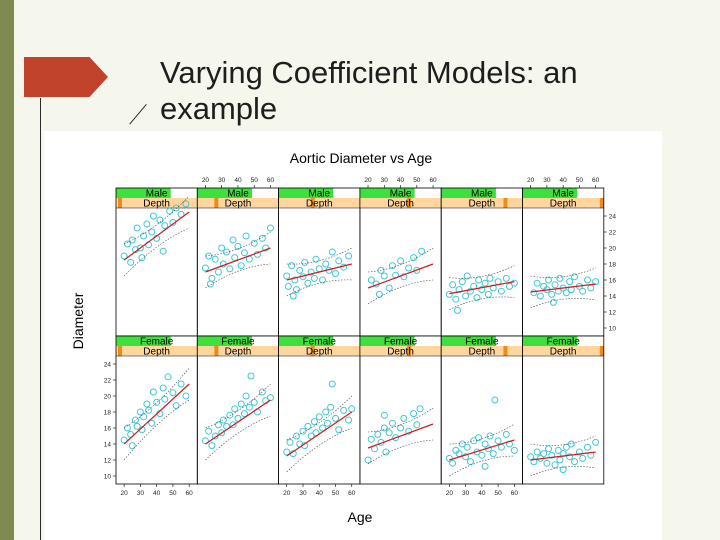  I want to click on x-tick-label-bottom: 20, so click(287, 493).